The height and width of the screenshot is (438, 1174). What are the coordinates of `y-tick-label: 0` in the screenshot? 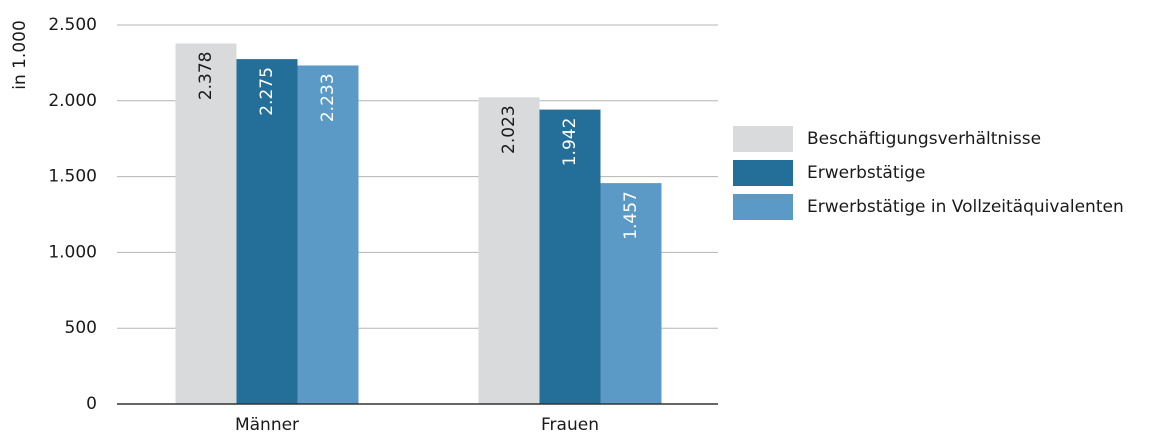 It's located at (91, 404).